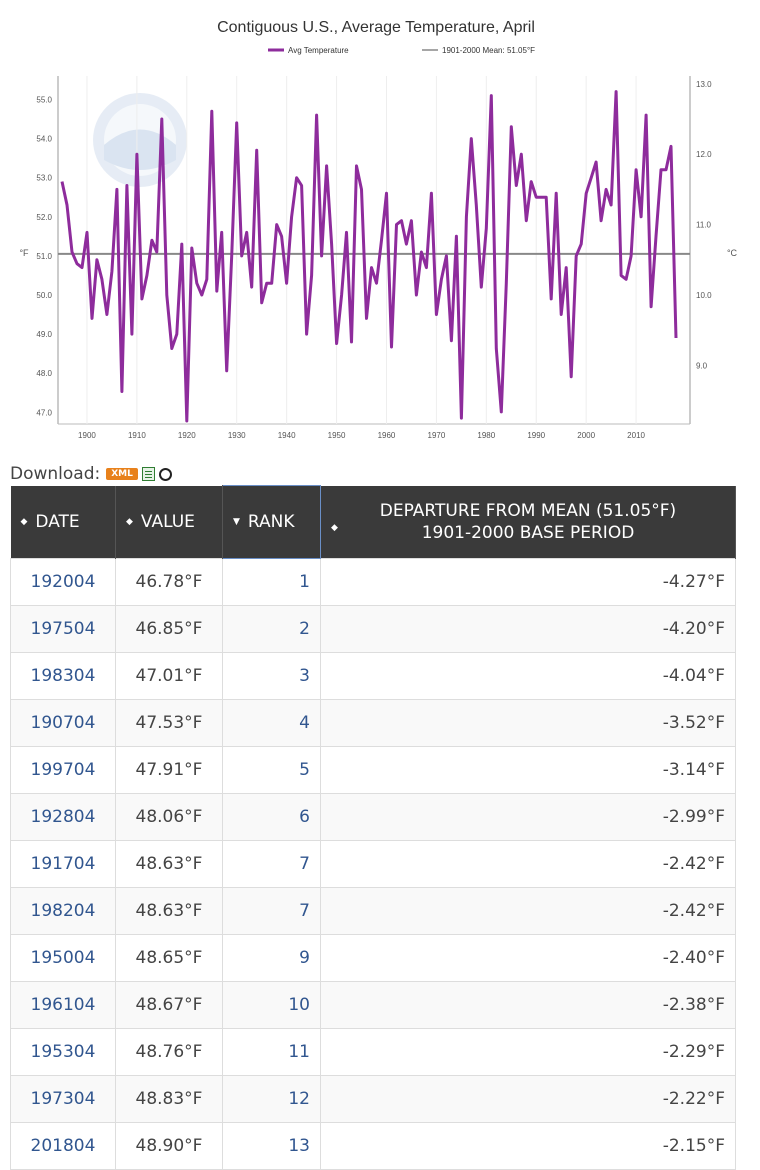  I want to click on date-link: 198204, so click(63, 911).